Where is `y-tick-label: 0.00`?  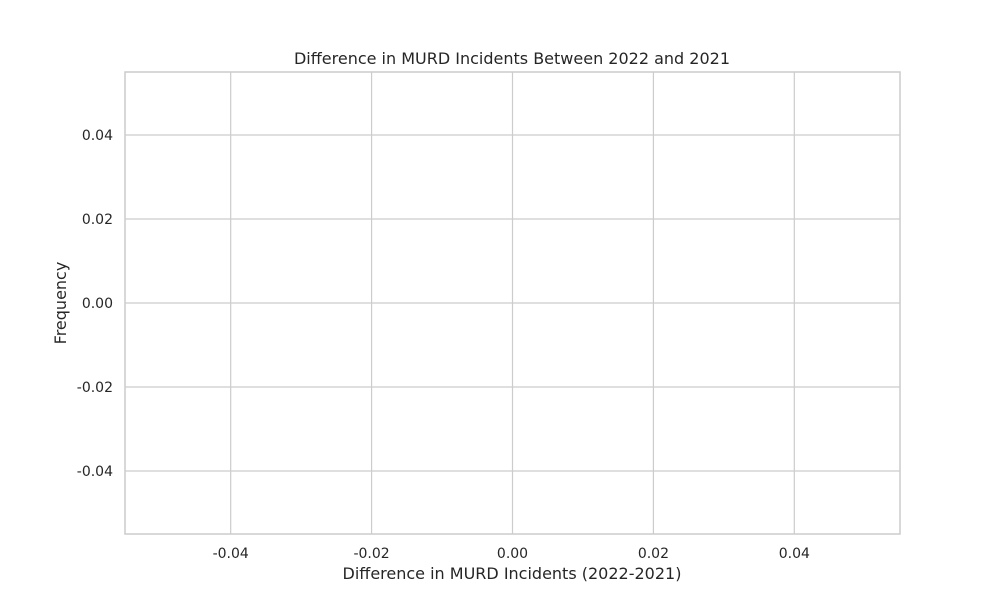 y-tick-label: 0.00 is located at coordinates (97, 304).